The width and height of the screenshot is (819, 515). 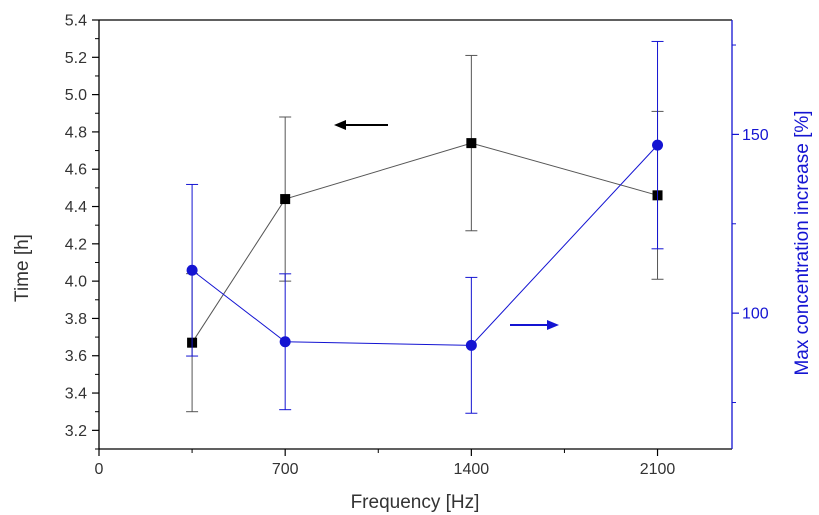 What do you see at coordinates (76, 244) in the screenshot?
I see `left-y-tick-label: 4.2` at bounding box center [76, 244].